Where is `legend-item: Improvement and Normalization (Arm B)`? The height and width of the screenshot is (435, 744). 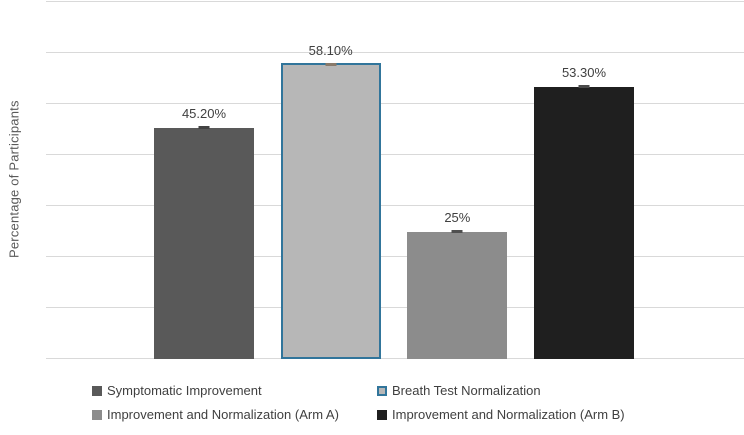
legend-item: Improvement and Normalization (Arm B) is located at coordinates (544, 414).